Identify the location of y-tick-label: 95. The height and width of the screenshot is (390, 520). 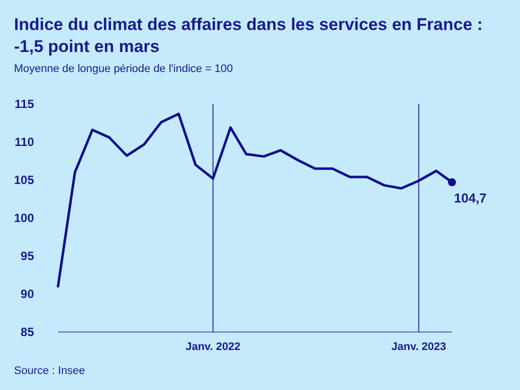
(27, 256).